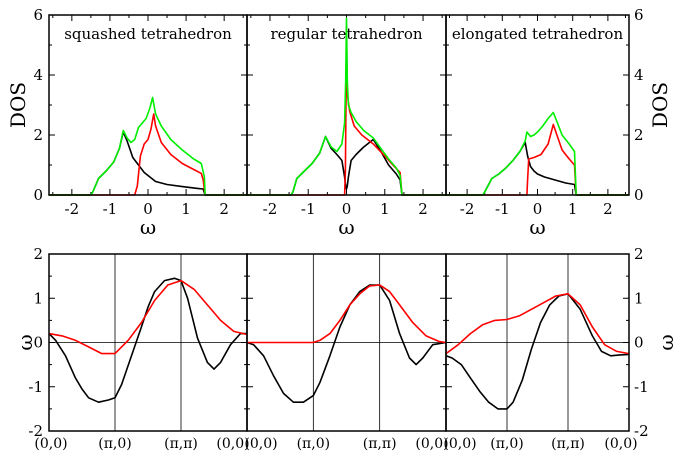 The width and height of the screenshot is (684, 460). Describe the element at coordinates (148, 34) in the screenshot. I see `panel-title: squashed tetrahedron` at that location.